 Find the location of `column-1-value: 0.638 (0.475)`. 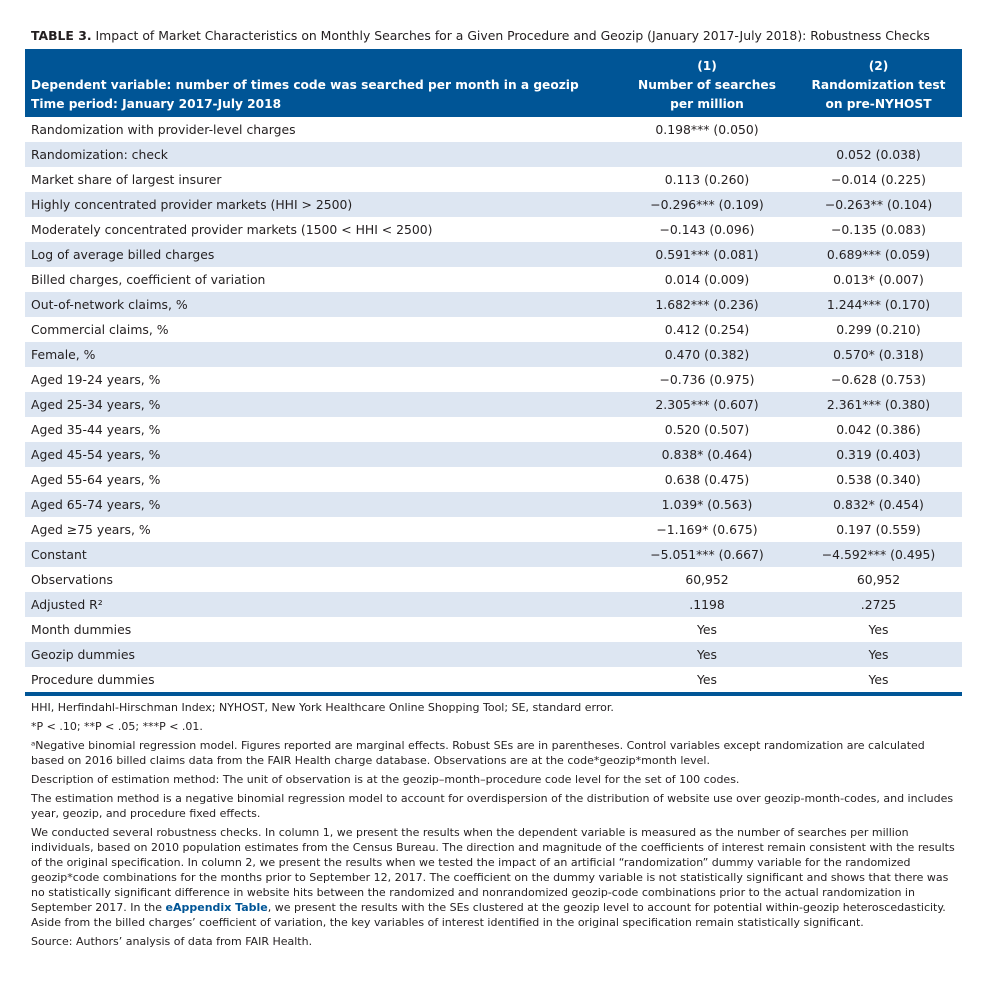

column-1-value: 0.638 (0.475) is located at coordinates (707, 479).